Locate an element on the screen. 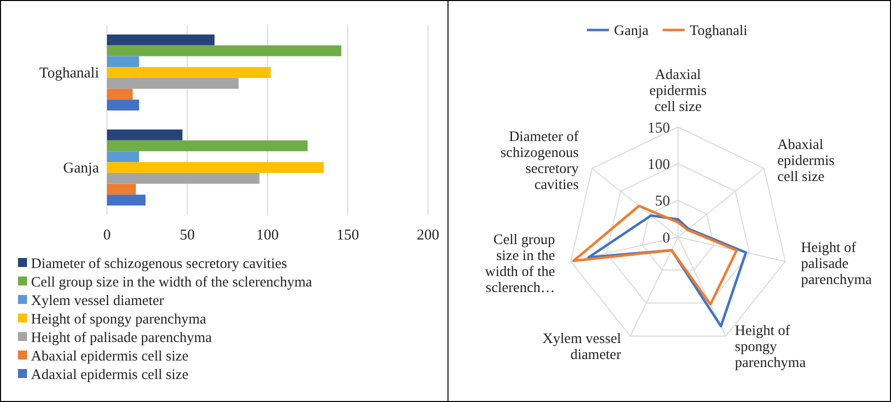 Image resolution: width=891 pixels, height=402 pixels. y-tick-label: 50 is located at coordinates (662, 202).